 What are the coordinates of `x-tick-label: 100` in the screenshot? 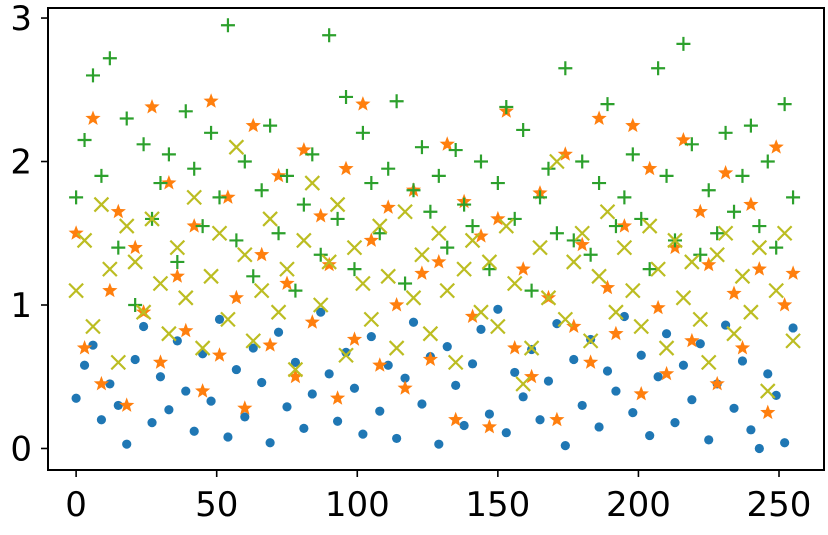 It's located at (357, 505).